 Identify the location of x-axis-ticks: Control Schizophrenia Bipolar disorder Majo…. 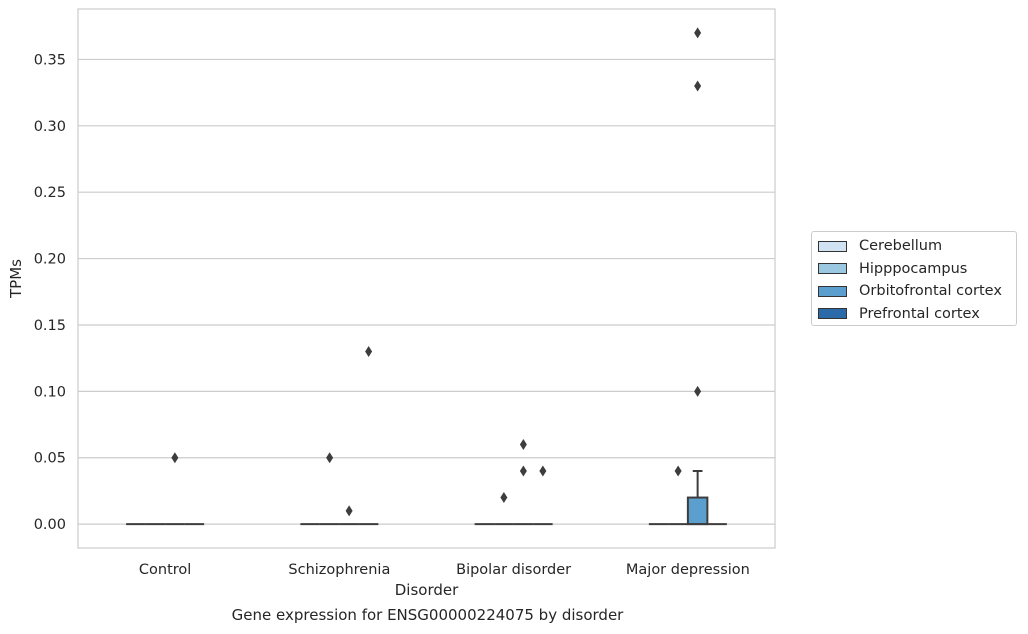
(444, 570).